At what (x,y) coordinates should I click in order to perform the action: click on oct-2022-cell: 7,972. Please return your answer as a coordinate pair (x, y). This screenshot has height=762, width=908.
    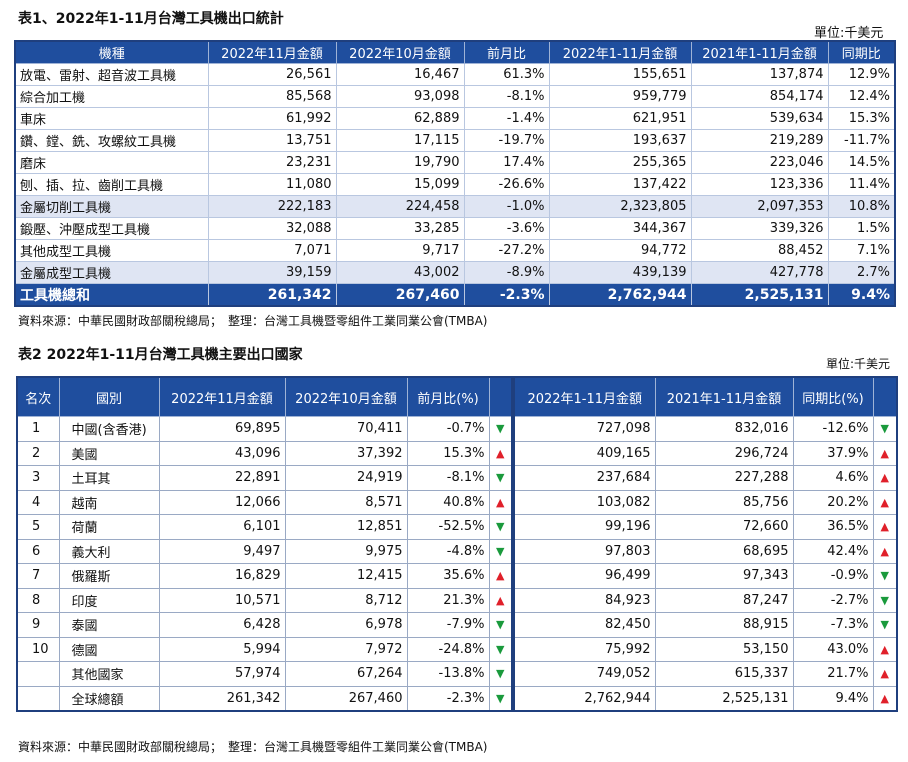
    Looking at the image, I should click on (346, 649).